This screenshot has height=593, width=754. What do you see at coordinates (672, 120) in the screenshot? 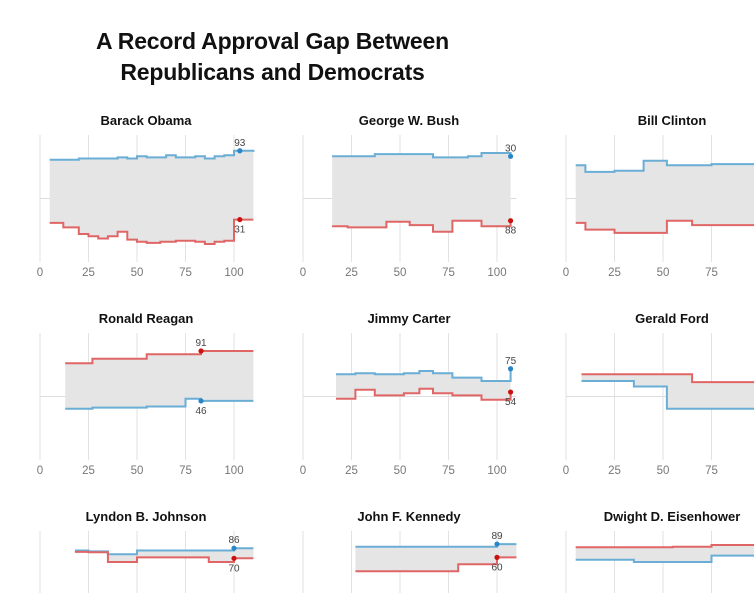
I see `panel-title: Bill Clinton` at bounding box center [672, 120].